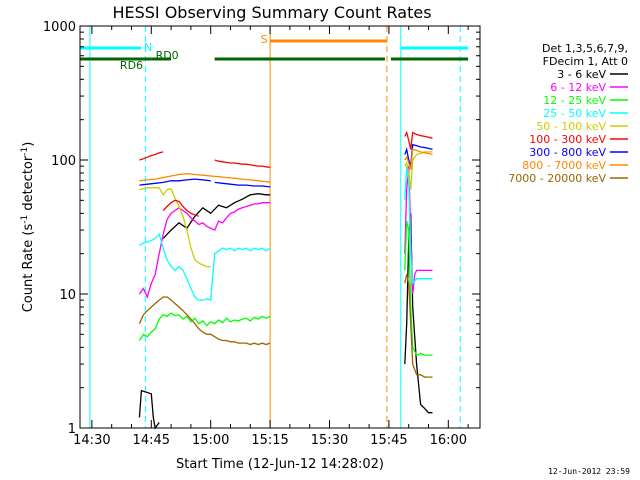 This screenshot has width=640, height=480. Describe the element at coordinates (67, 295) in the screenshot. I see `y-tick-label-1: 10` at that location.